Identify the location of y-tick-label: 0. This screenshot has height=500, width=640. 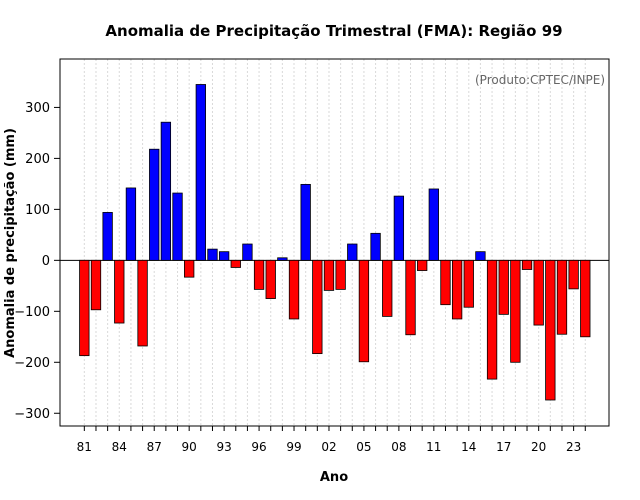
(46, 261).